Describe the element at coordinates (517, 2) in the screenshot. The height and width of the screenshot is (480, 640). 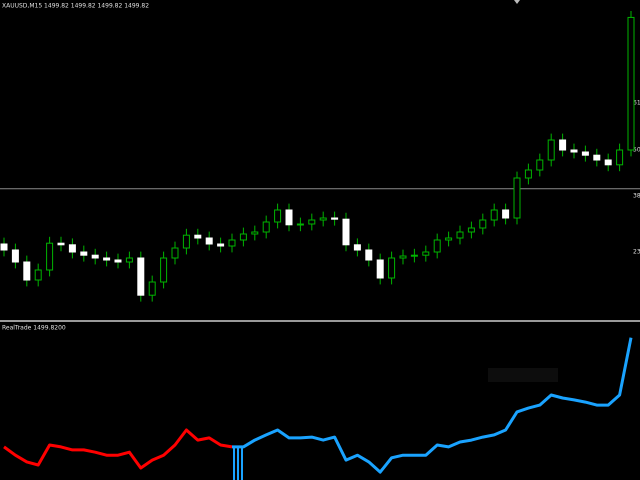
I see `shift-marker` at that location.